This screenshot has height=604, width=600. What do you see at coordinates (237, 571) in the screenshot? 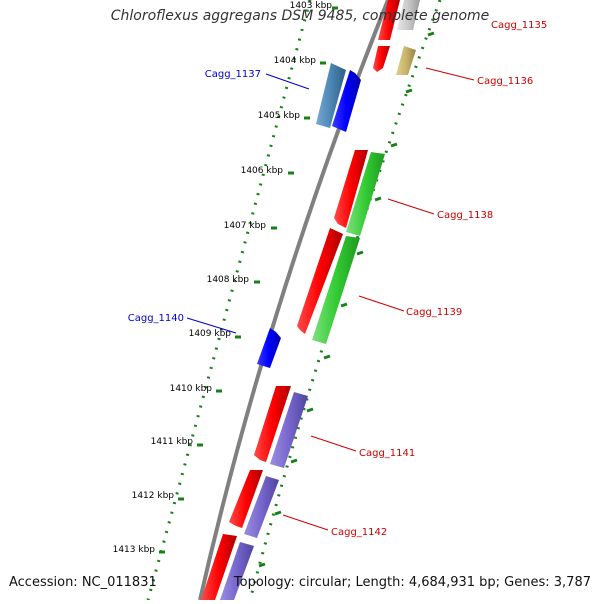
I see `gene-feature-bottom-purple` at bounding box center [237, 571].